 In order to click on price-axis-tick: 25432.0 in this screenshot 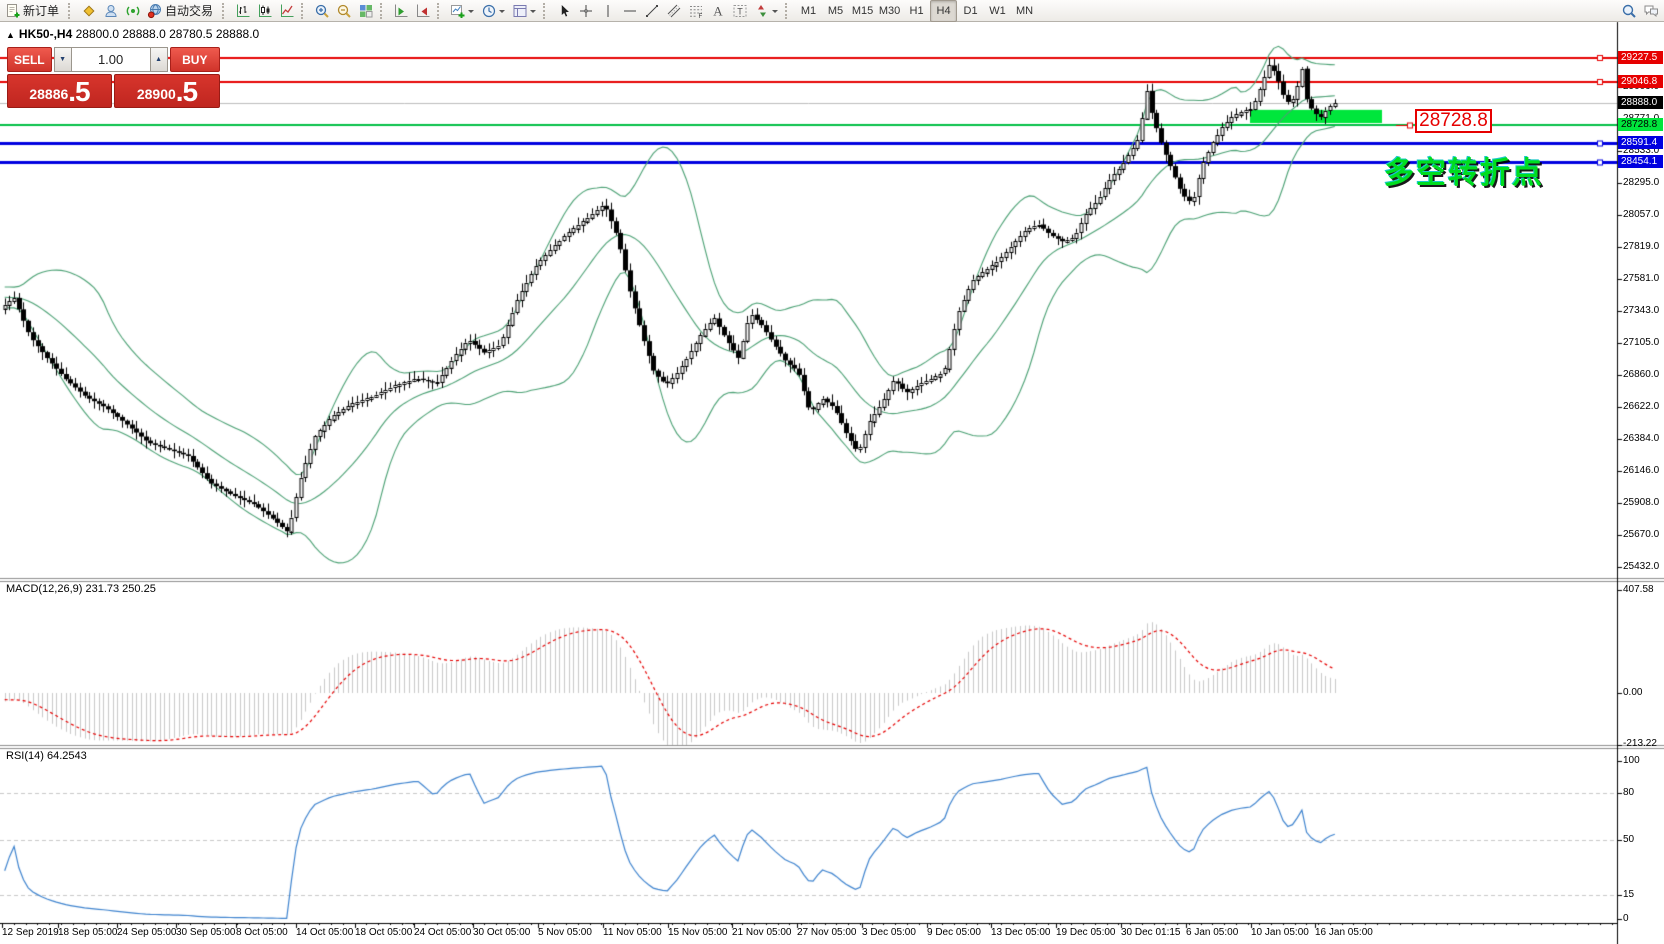, I will do `click(1641, 566)`.